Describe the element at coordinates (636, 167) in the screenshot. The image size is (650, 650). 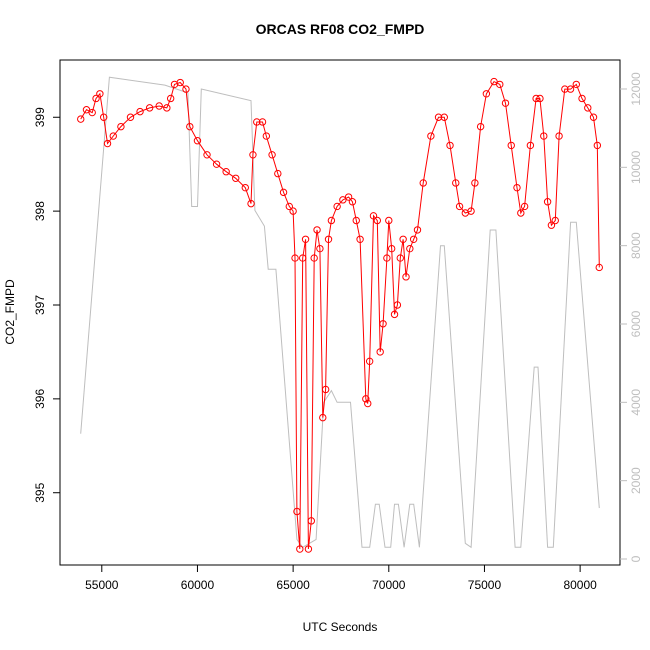
I see `y2-tick-label: 10000` at that location.